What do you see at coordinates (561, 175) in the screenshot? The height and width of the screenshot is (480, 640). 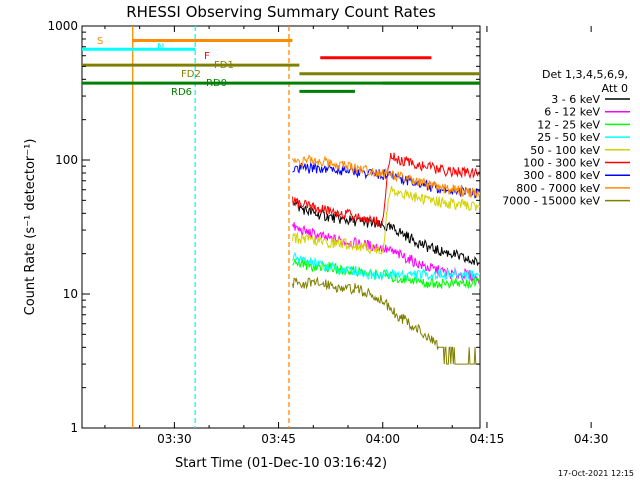 I see `legend-label-6: 300 - 800 keV` at bounding box center [561, 175].